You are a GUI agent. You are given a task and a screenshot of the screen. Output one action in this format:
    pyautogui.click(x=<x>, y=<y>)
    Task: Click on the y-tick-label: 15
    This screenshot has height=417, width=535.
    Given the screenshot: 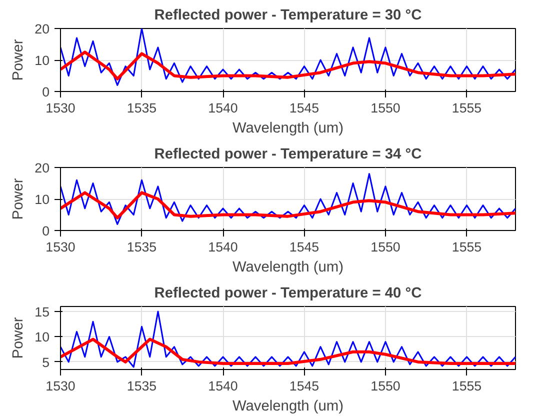 What is the action you would take?
    pyautogui.click(x=42, y=312)
    